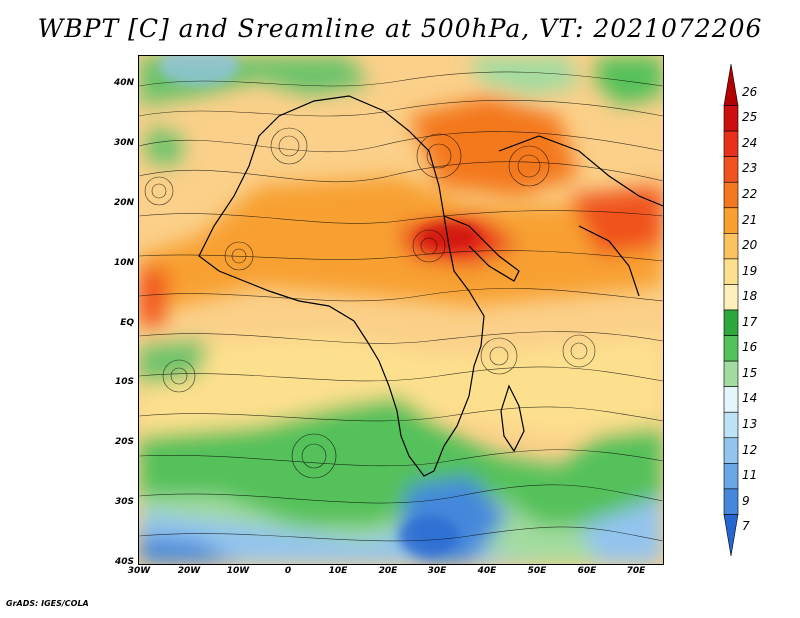 The width and height of the screenshot is (800, 618). I want to click on colorbar, so click(731, 310).